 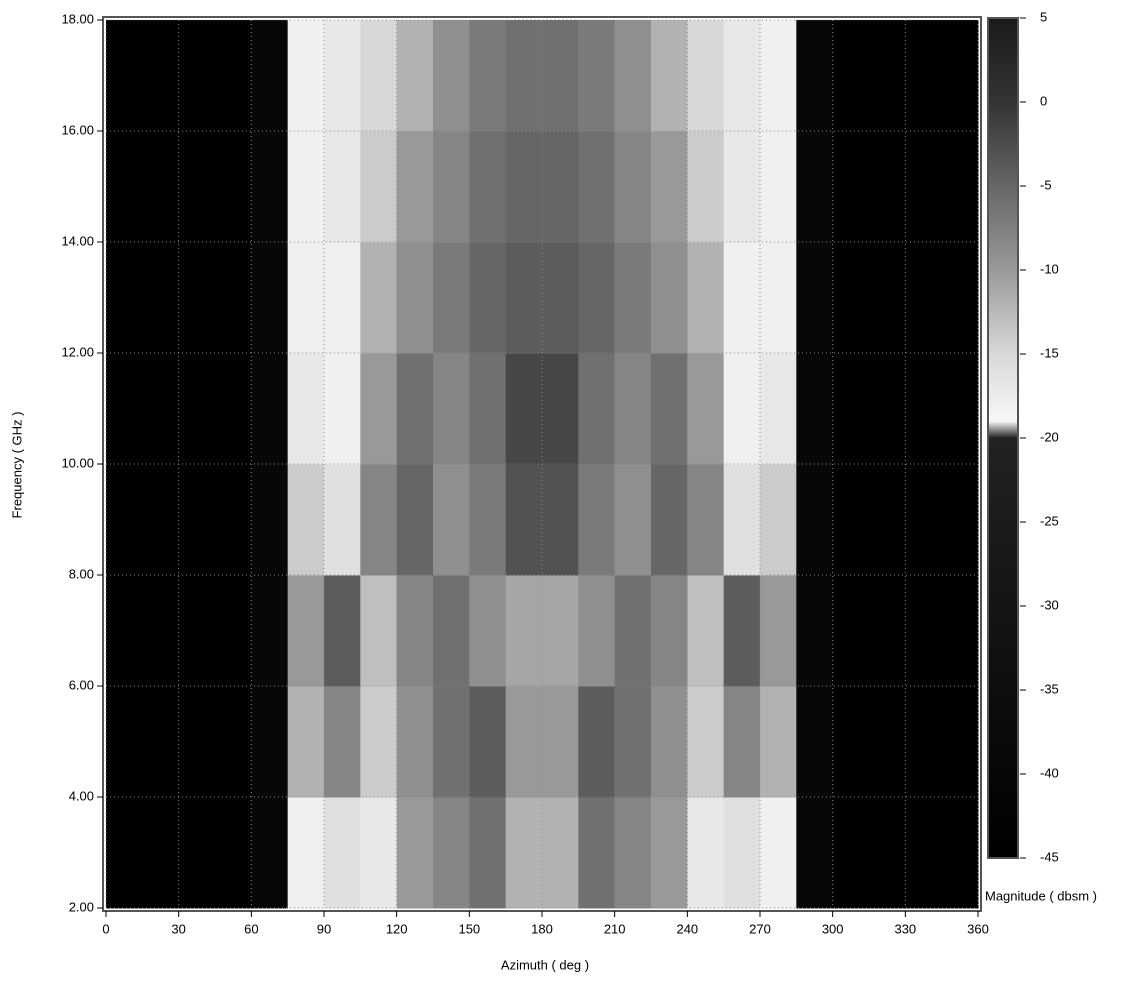 What do you see at coordinates (1046, 184) in the screenshot?
I see `colorbar-tick-label: -5` at bounding box center [1046, 184].